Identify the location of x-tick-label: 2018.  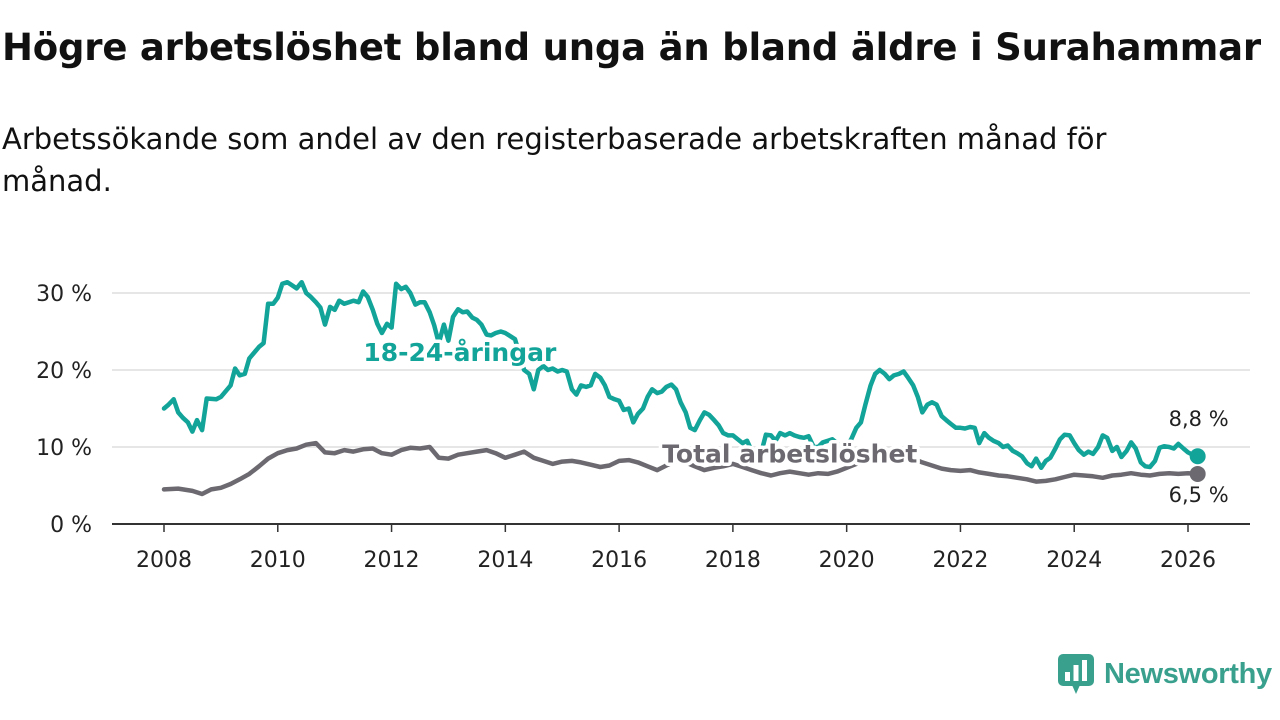
(733, 560).